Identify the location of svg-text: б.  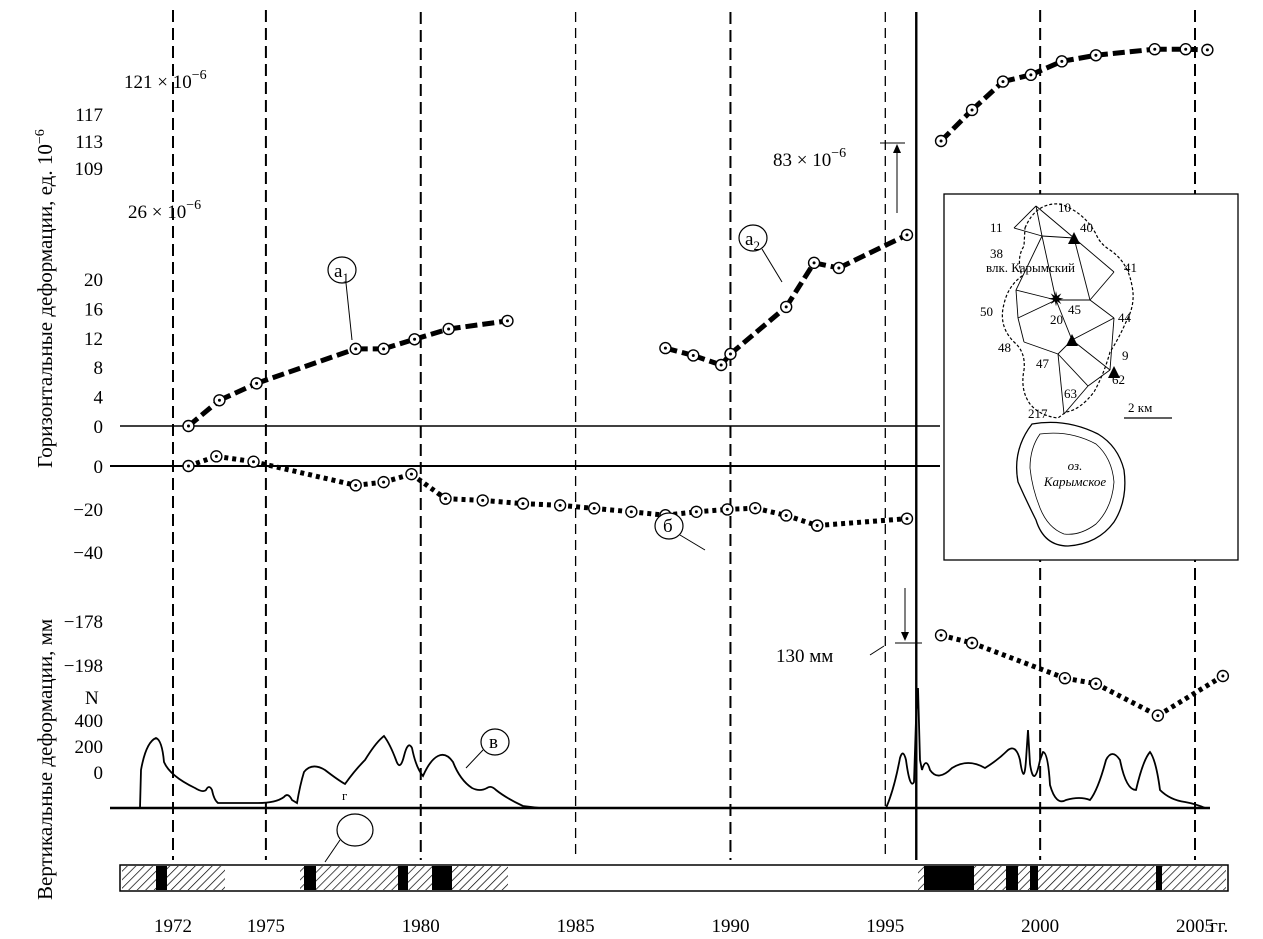
(668, 526).